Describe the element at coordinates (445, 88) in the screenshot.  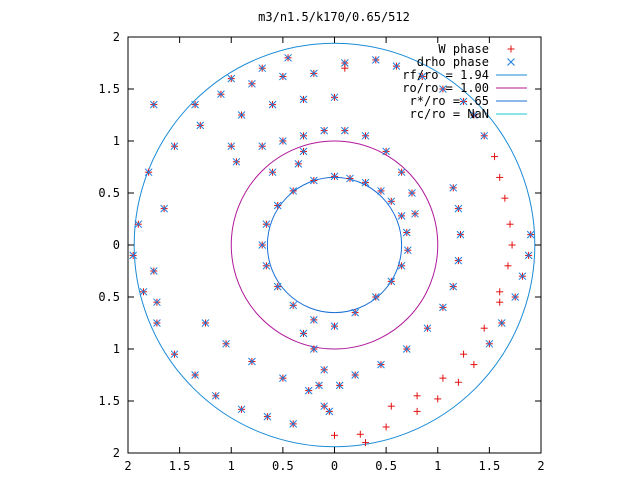
I see `legend-label: ro/ro = 1.00` at that location.